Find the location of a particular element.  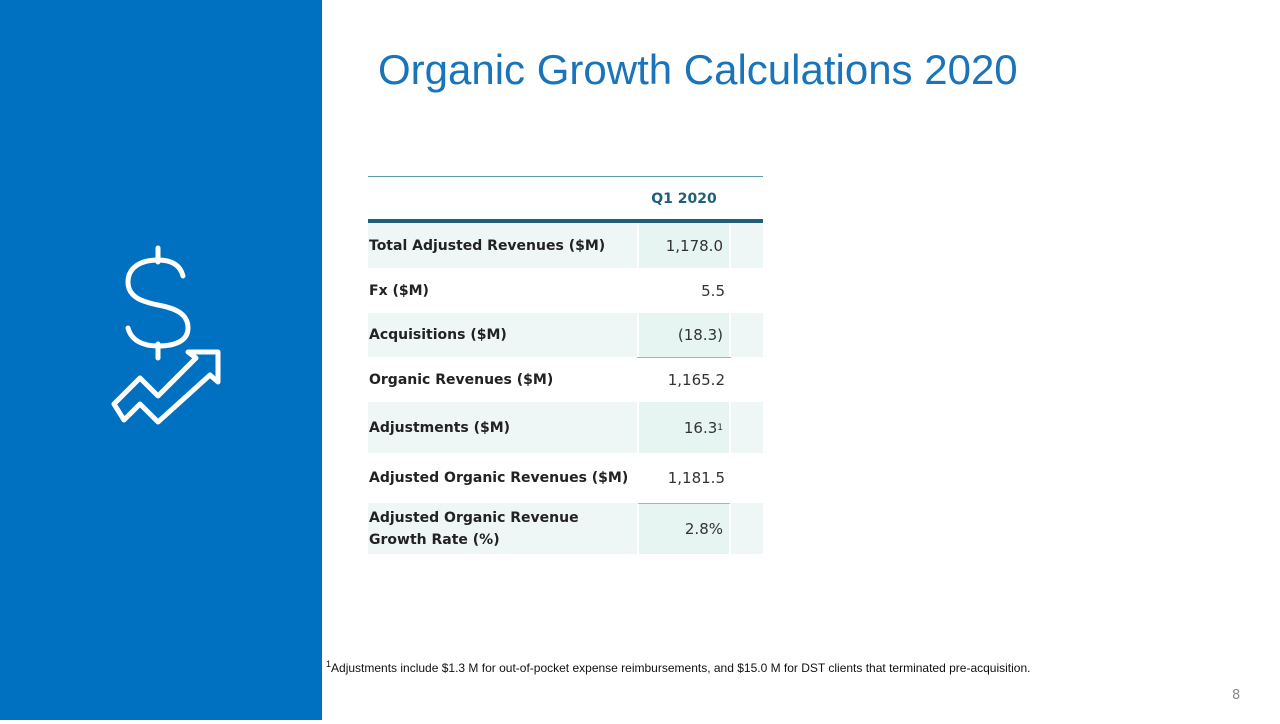

row-value: 1,178.0 is located at coordinates (684, 245).